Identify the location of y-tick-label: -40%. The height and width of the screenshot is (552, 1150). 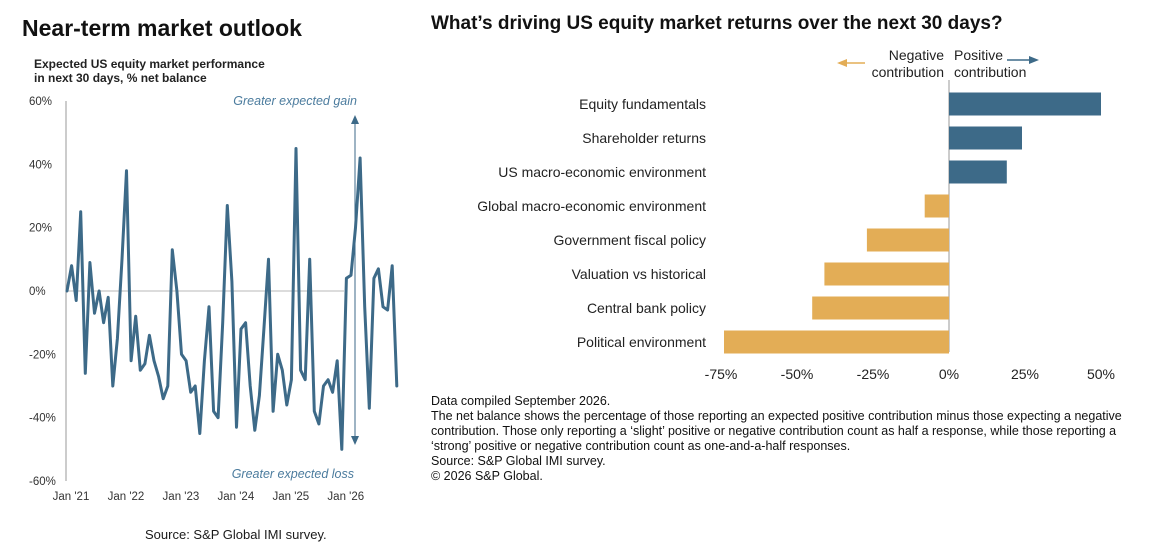
(42, 419).